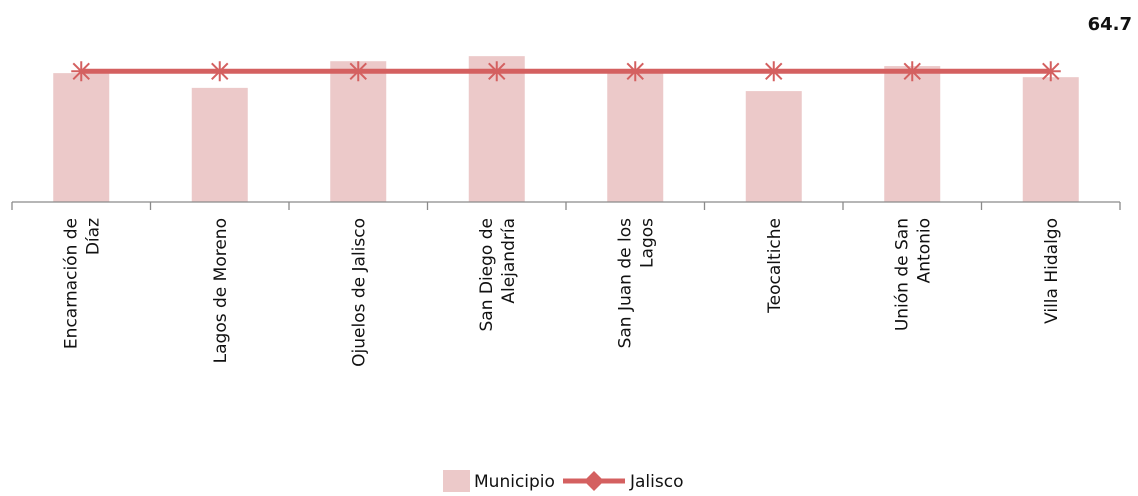  Describe the element at coordinates (93, 236) in the screenshot. I see `x-tick-label: Díaz` at that location.